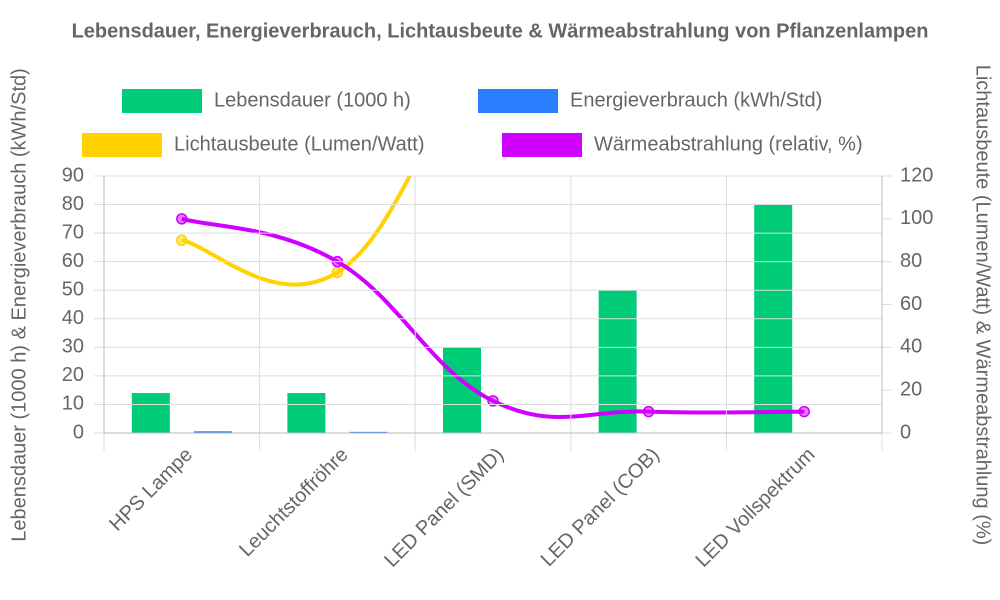 This screenshot has height=600, width=1000. Describe the element at coordinates (756, 508) in the screenshot. I see `x-tick-label: LED Vollspektrum` at that location.